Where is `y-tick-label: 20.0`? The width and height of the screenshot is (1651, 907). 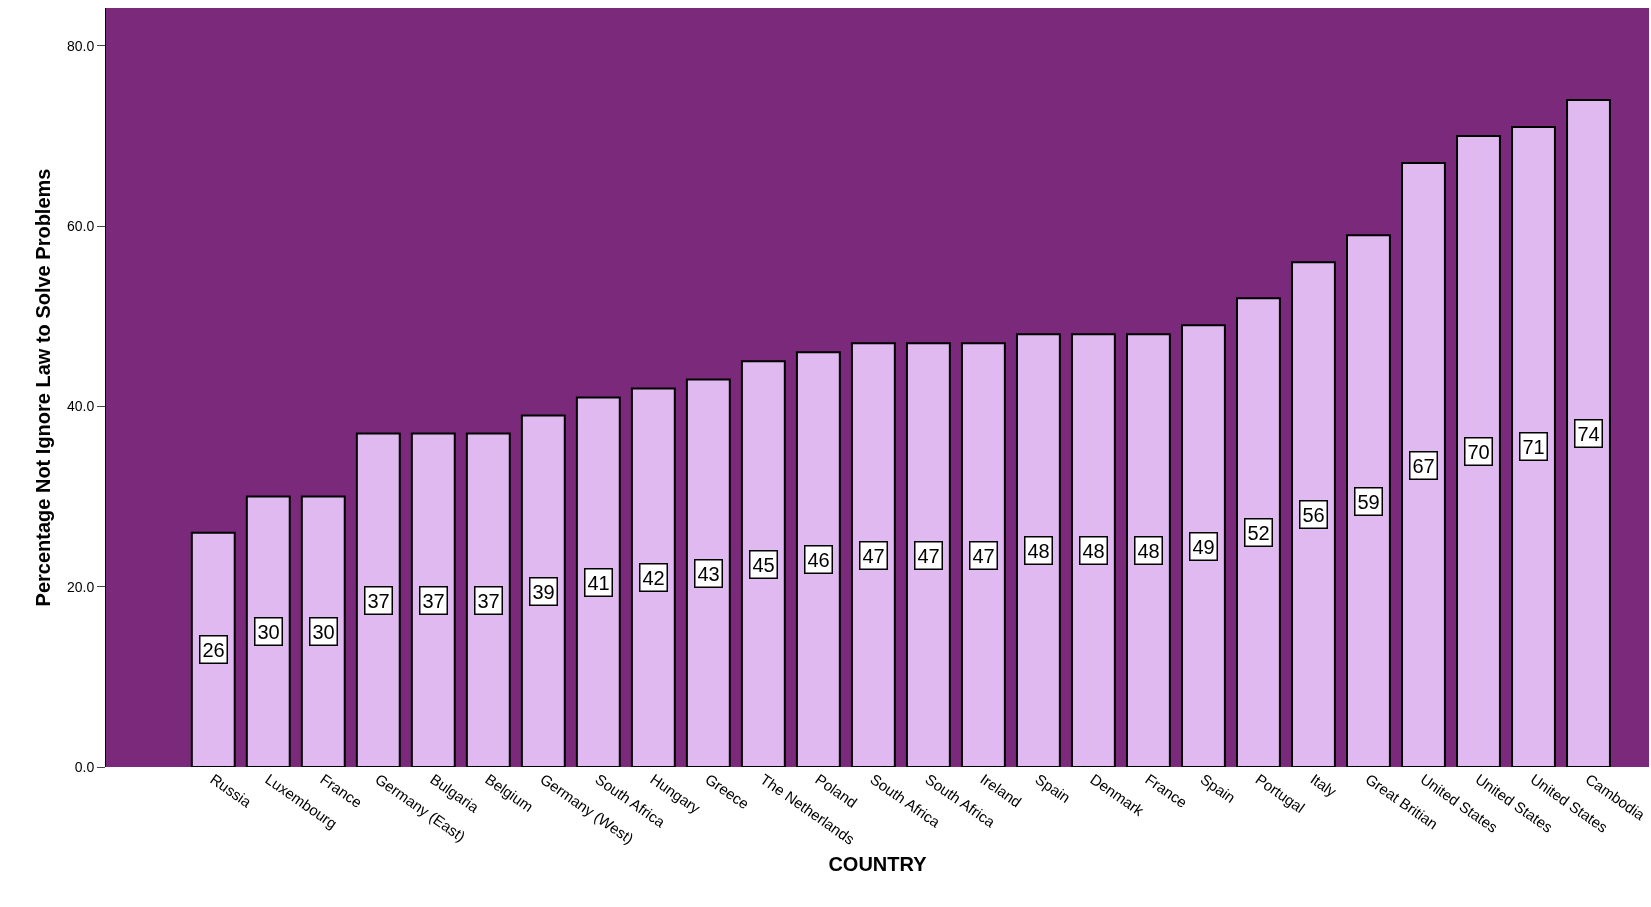 y-tick-label: 20.0 is located at coordinates (80, 586).